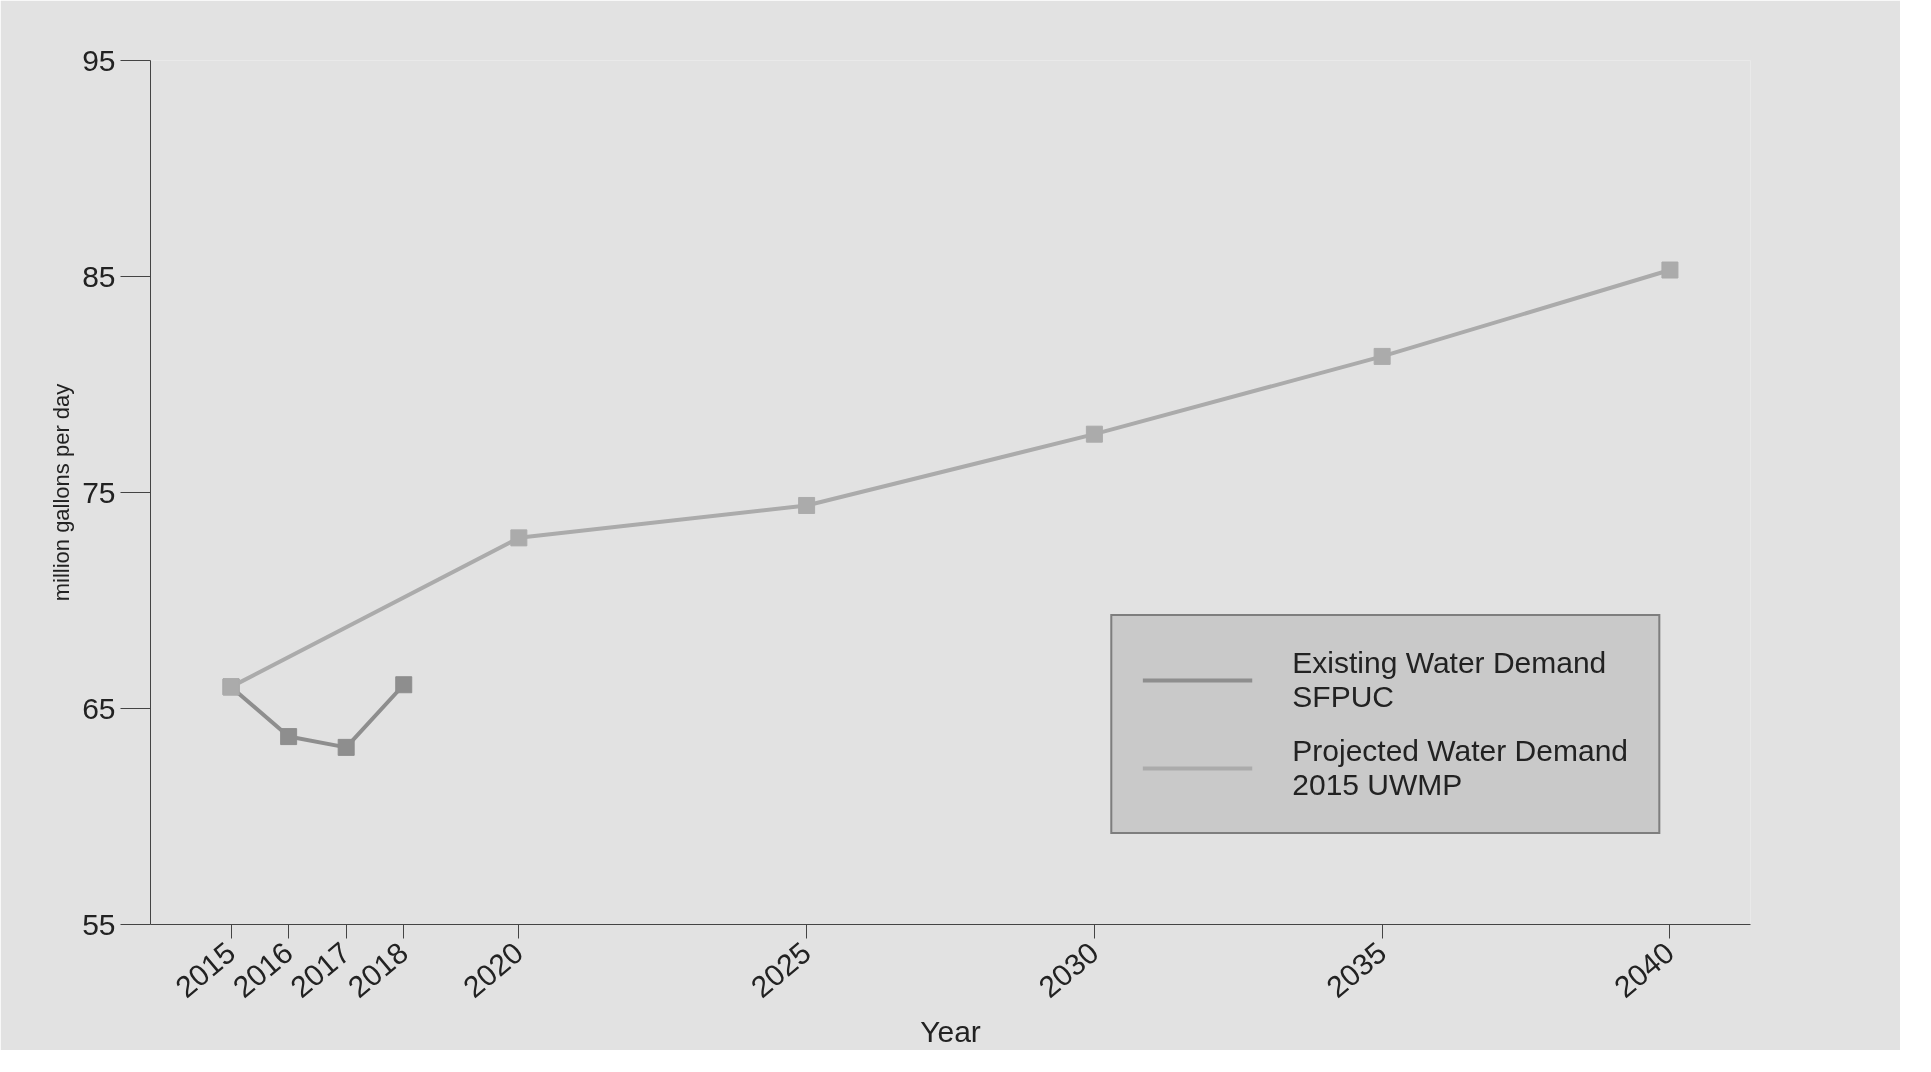  I want to click on y-axis-title: million gallons per day, so click(62, 492).